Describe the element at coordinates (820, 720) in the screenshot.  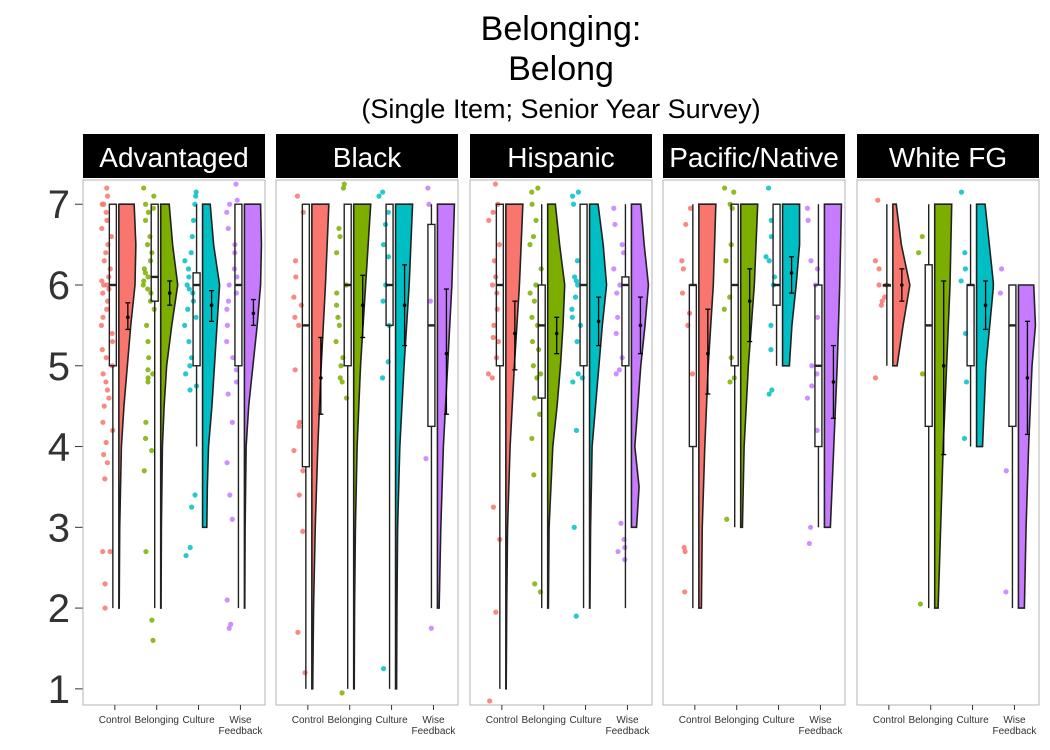
I see `x-tick-label: Wise` at that location.